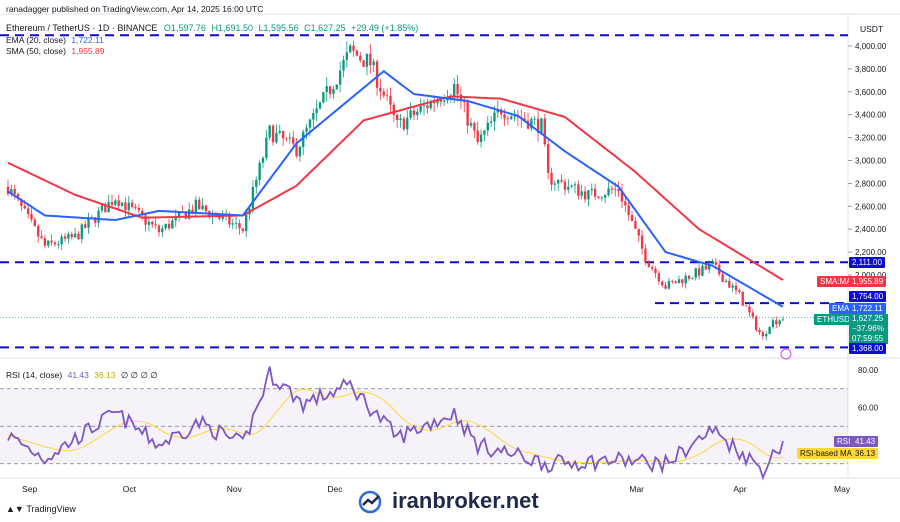 This screenshot has height=522, width=900. Describe the element at coordinates (41, 509) in the screenshot. I see `tradingview-brand: ▲▼ TradingView` at that location.